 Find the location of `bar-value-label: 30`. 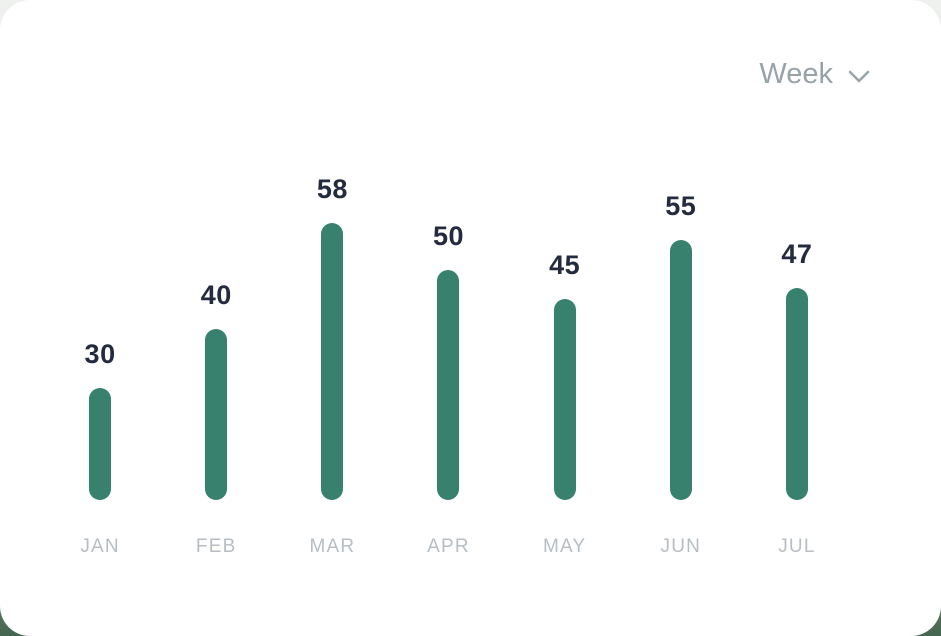

bar-value-label: 30 is located at coordinates (100, 354).